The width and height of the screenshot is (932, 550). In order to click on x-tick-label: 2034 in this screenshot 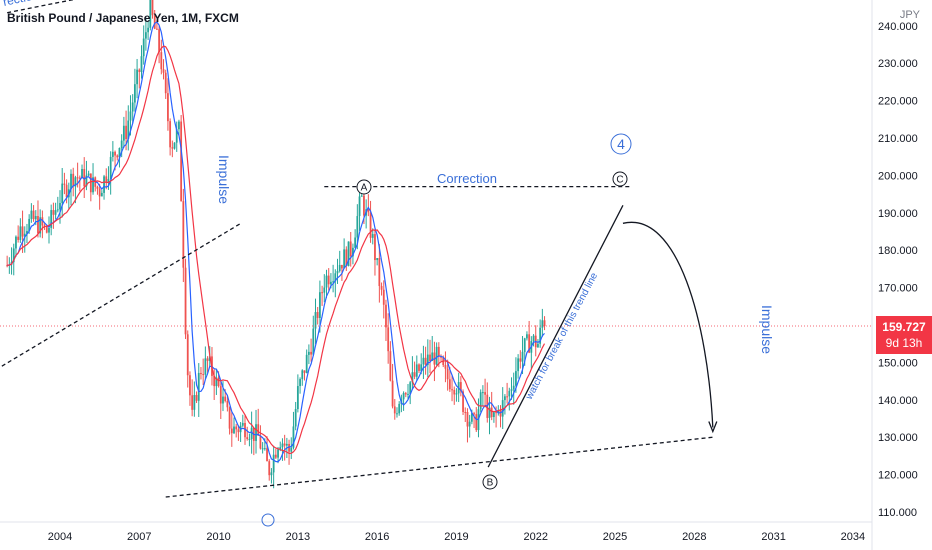, I will do `click(853, 537)`.